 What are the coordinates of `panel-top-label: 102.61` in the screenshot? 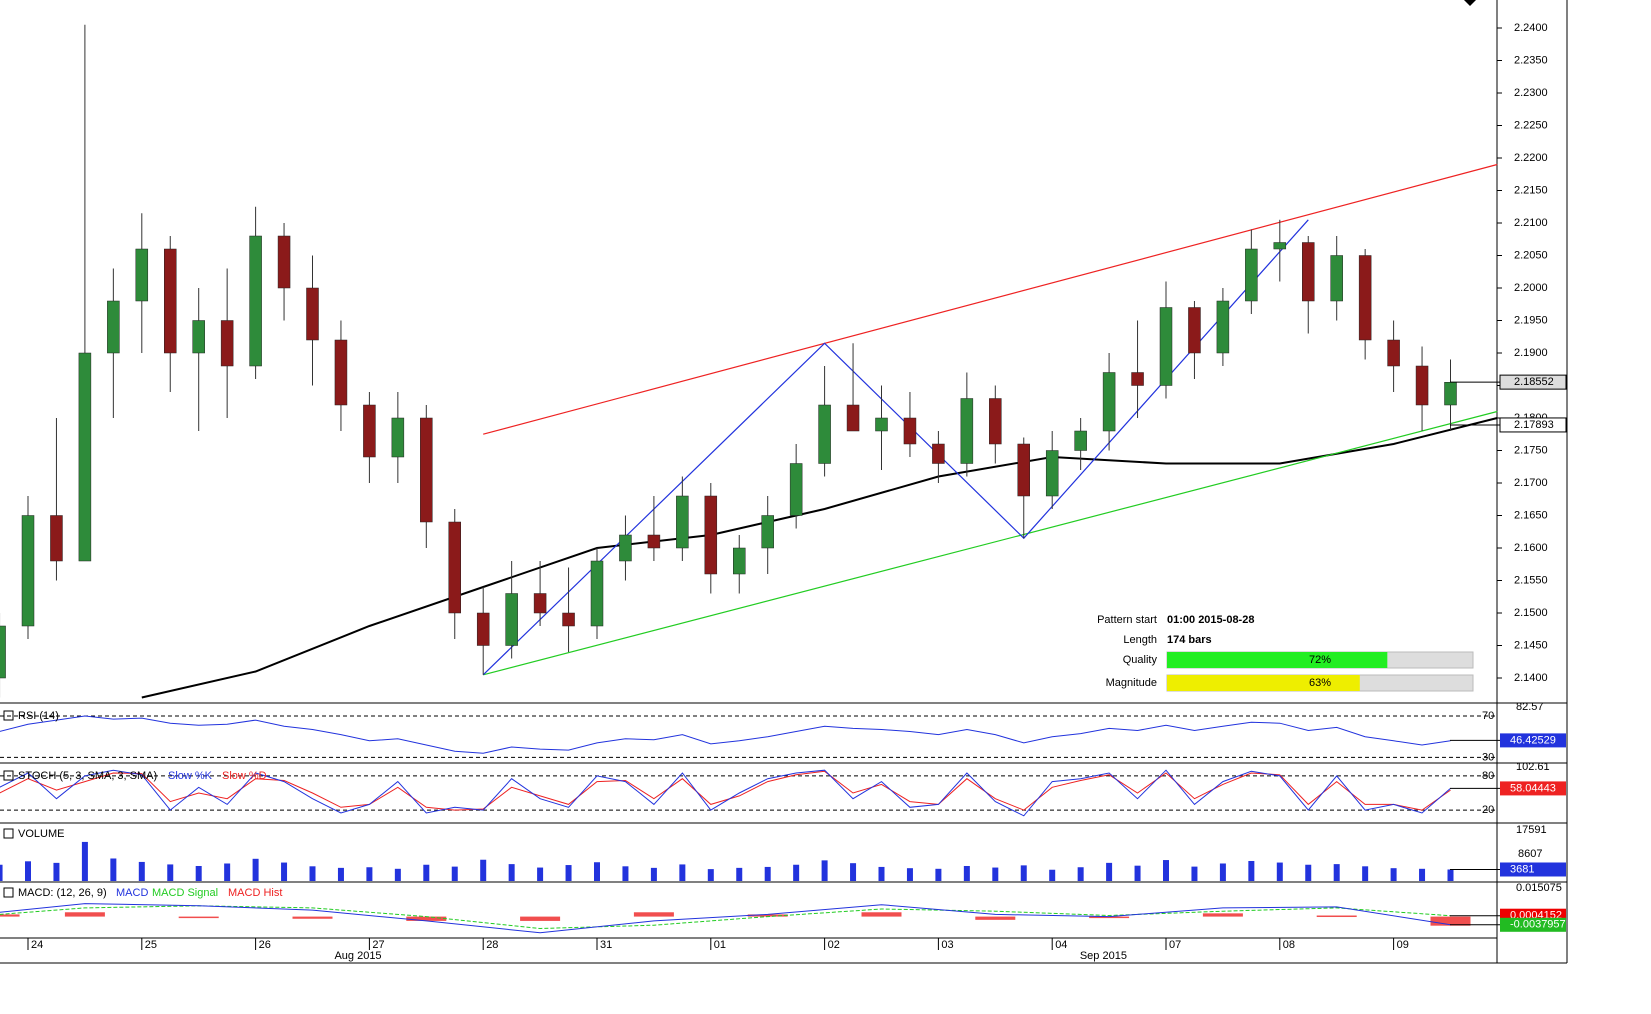 It's located at (1533, 767).